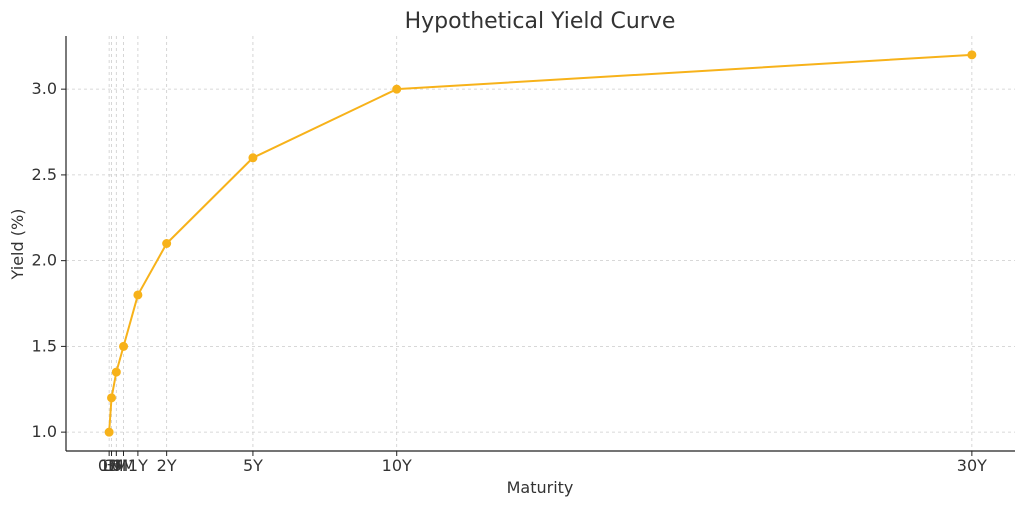  Describe the element at coordinates (124, 465) in the screenshot. I see `x-tick-label: 6M` at that location.